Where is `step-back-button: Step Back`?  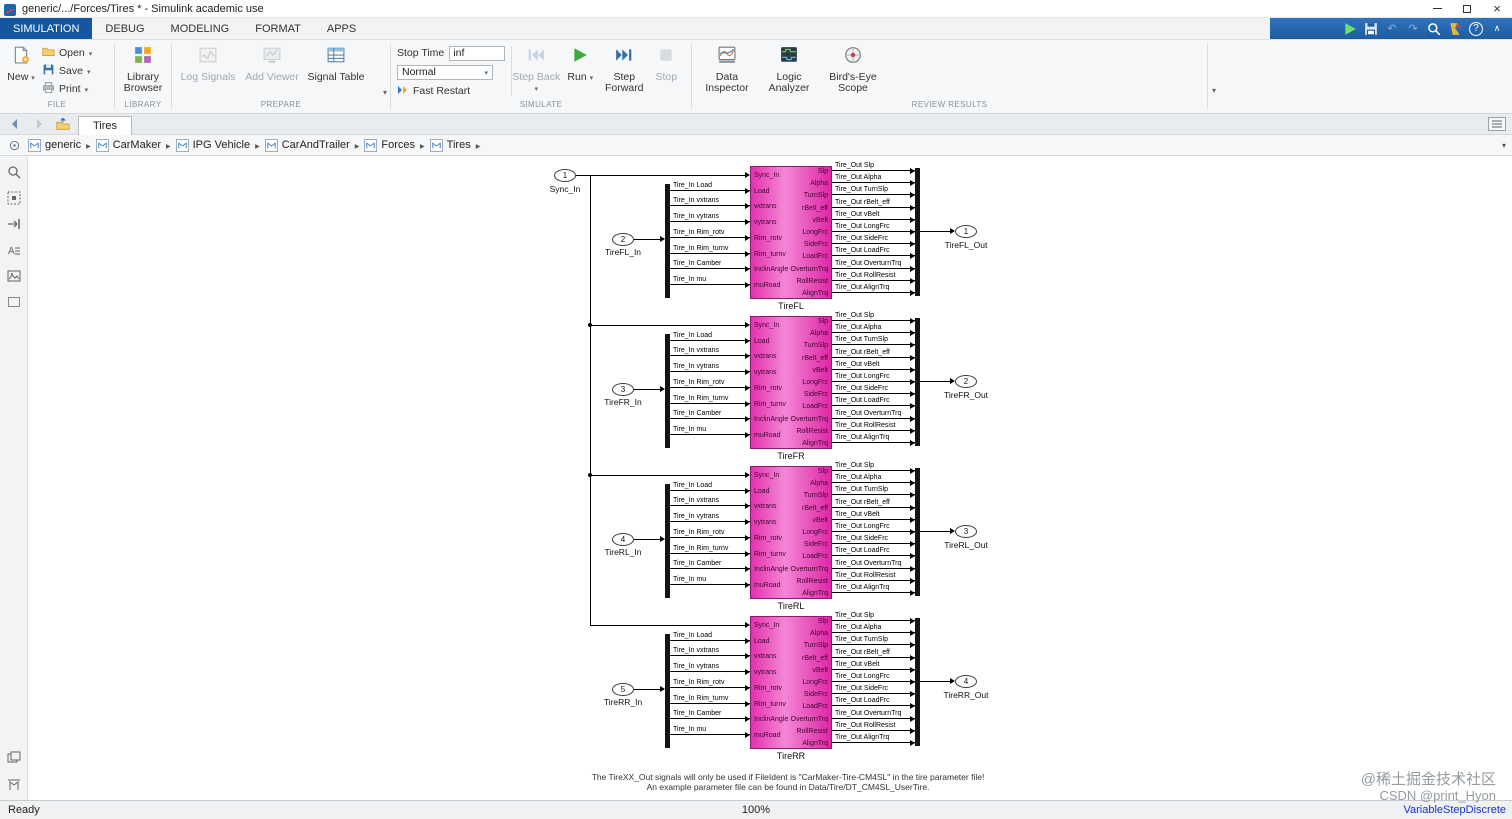 step-back-button: Step Back is located at coordinates (536, 71).